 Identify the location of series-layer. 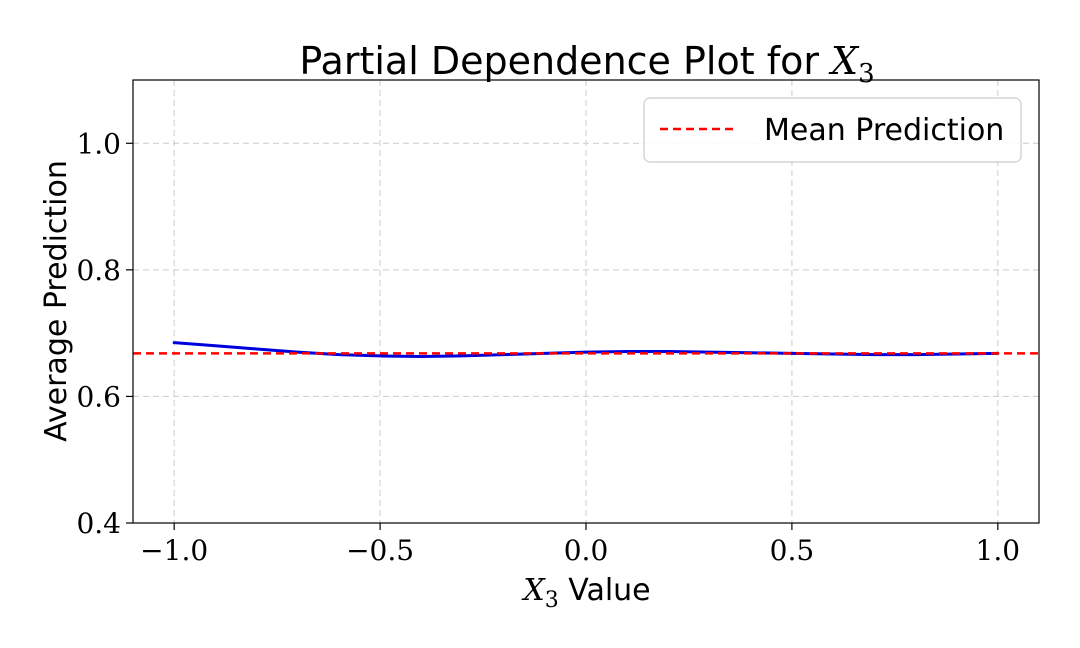
(586, 350).